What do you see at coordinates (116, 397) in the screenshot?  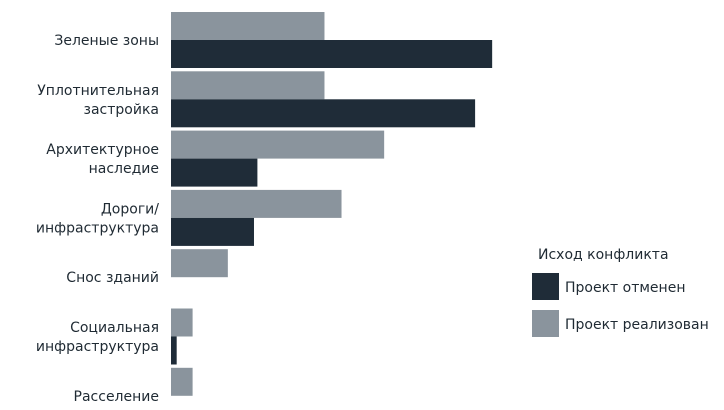 I see `category-label: Расселение` at bounding box center [116, 397].